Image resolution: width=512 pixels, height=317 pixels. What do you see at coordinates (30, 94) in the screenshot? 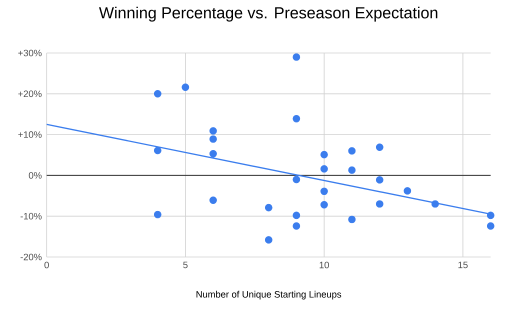
I see `y-tick-label: +20%` at bounding box center [30, 94].